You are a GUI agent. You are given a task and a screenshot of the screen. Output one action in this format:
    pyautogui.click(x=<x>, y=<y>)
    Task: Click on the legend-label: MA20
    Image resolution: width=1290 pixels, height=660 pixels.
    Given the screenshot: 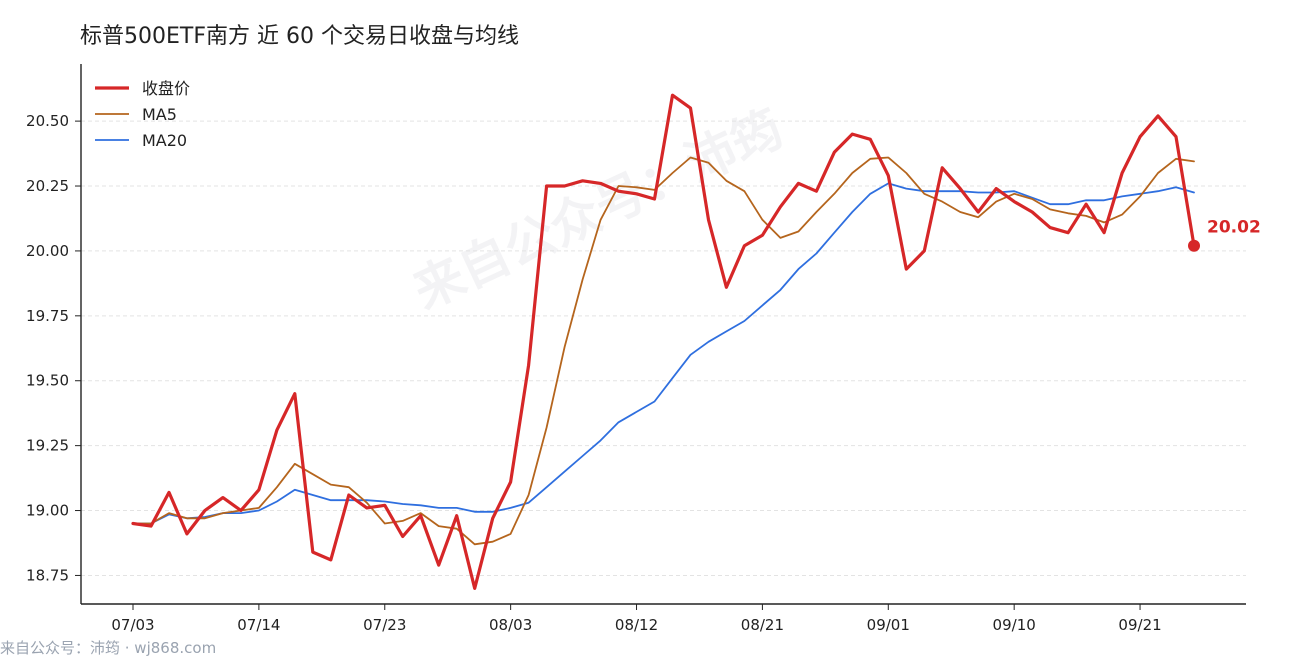 What is the action you would take?
    pyautogui.click(x=164, y=140)
    